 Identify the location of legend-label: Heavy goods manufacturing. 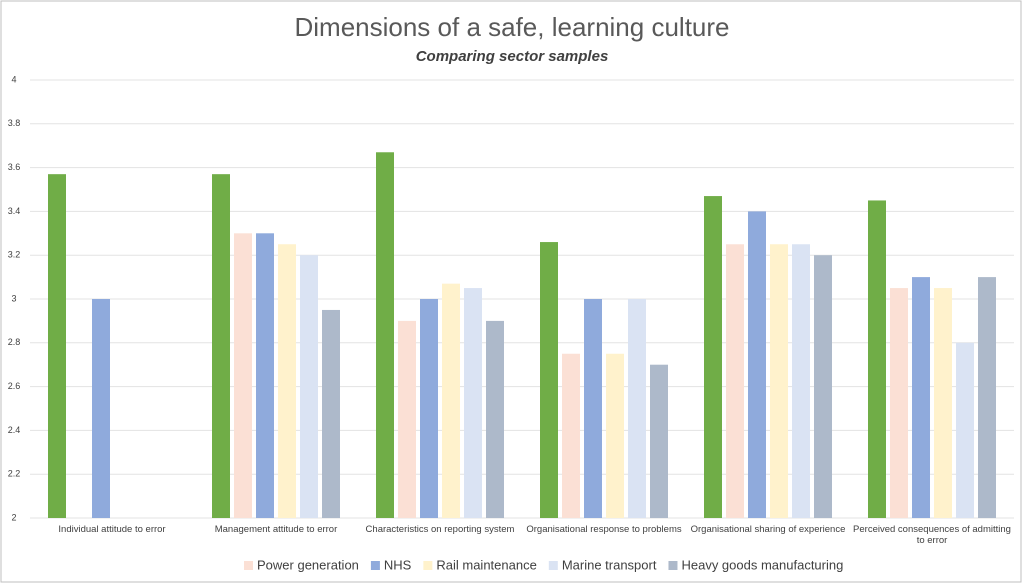
(762, 564).